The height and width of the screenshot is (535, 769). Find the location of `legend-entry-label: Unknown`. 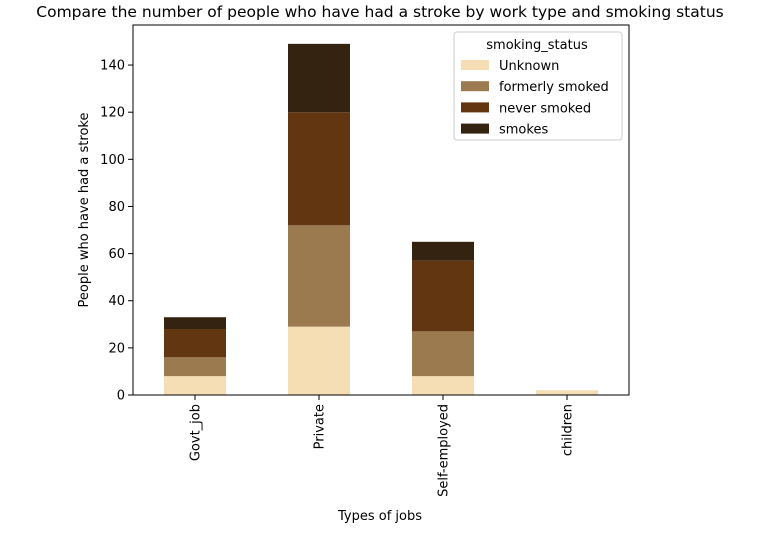

legend-entry-label: Unknown is located at coordinates (529, 66).